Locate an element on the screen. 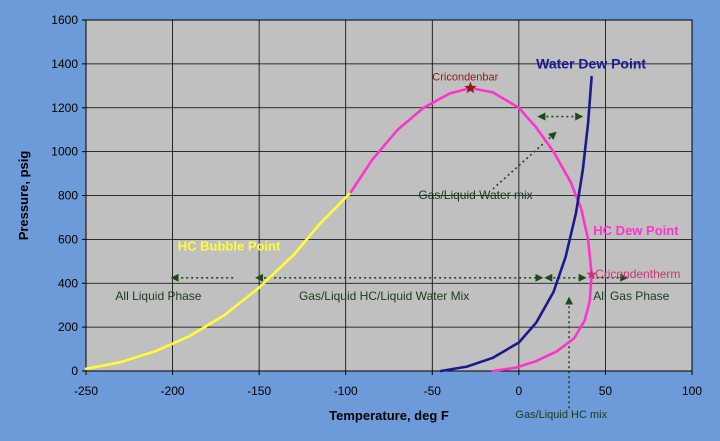 This screenshot has width=720, height=441. all-gas-phase-label: All Gas Phase is located at coordinates (631, 296).